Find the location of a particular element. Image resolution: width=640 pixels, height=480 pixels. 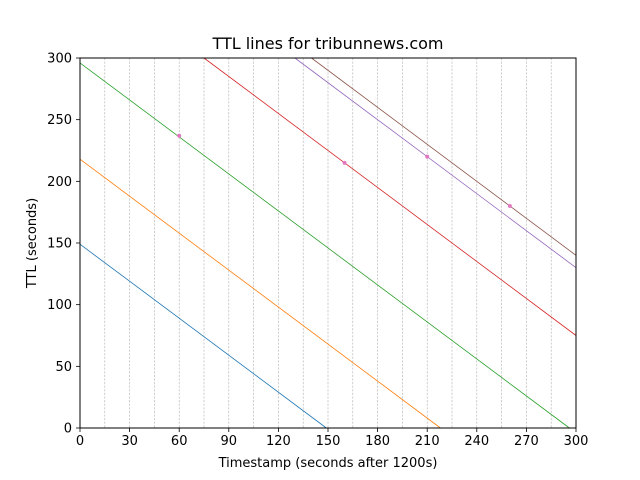

y-tick-label-0: 0 is located at coordinates (68, 429).